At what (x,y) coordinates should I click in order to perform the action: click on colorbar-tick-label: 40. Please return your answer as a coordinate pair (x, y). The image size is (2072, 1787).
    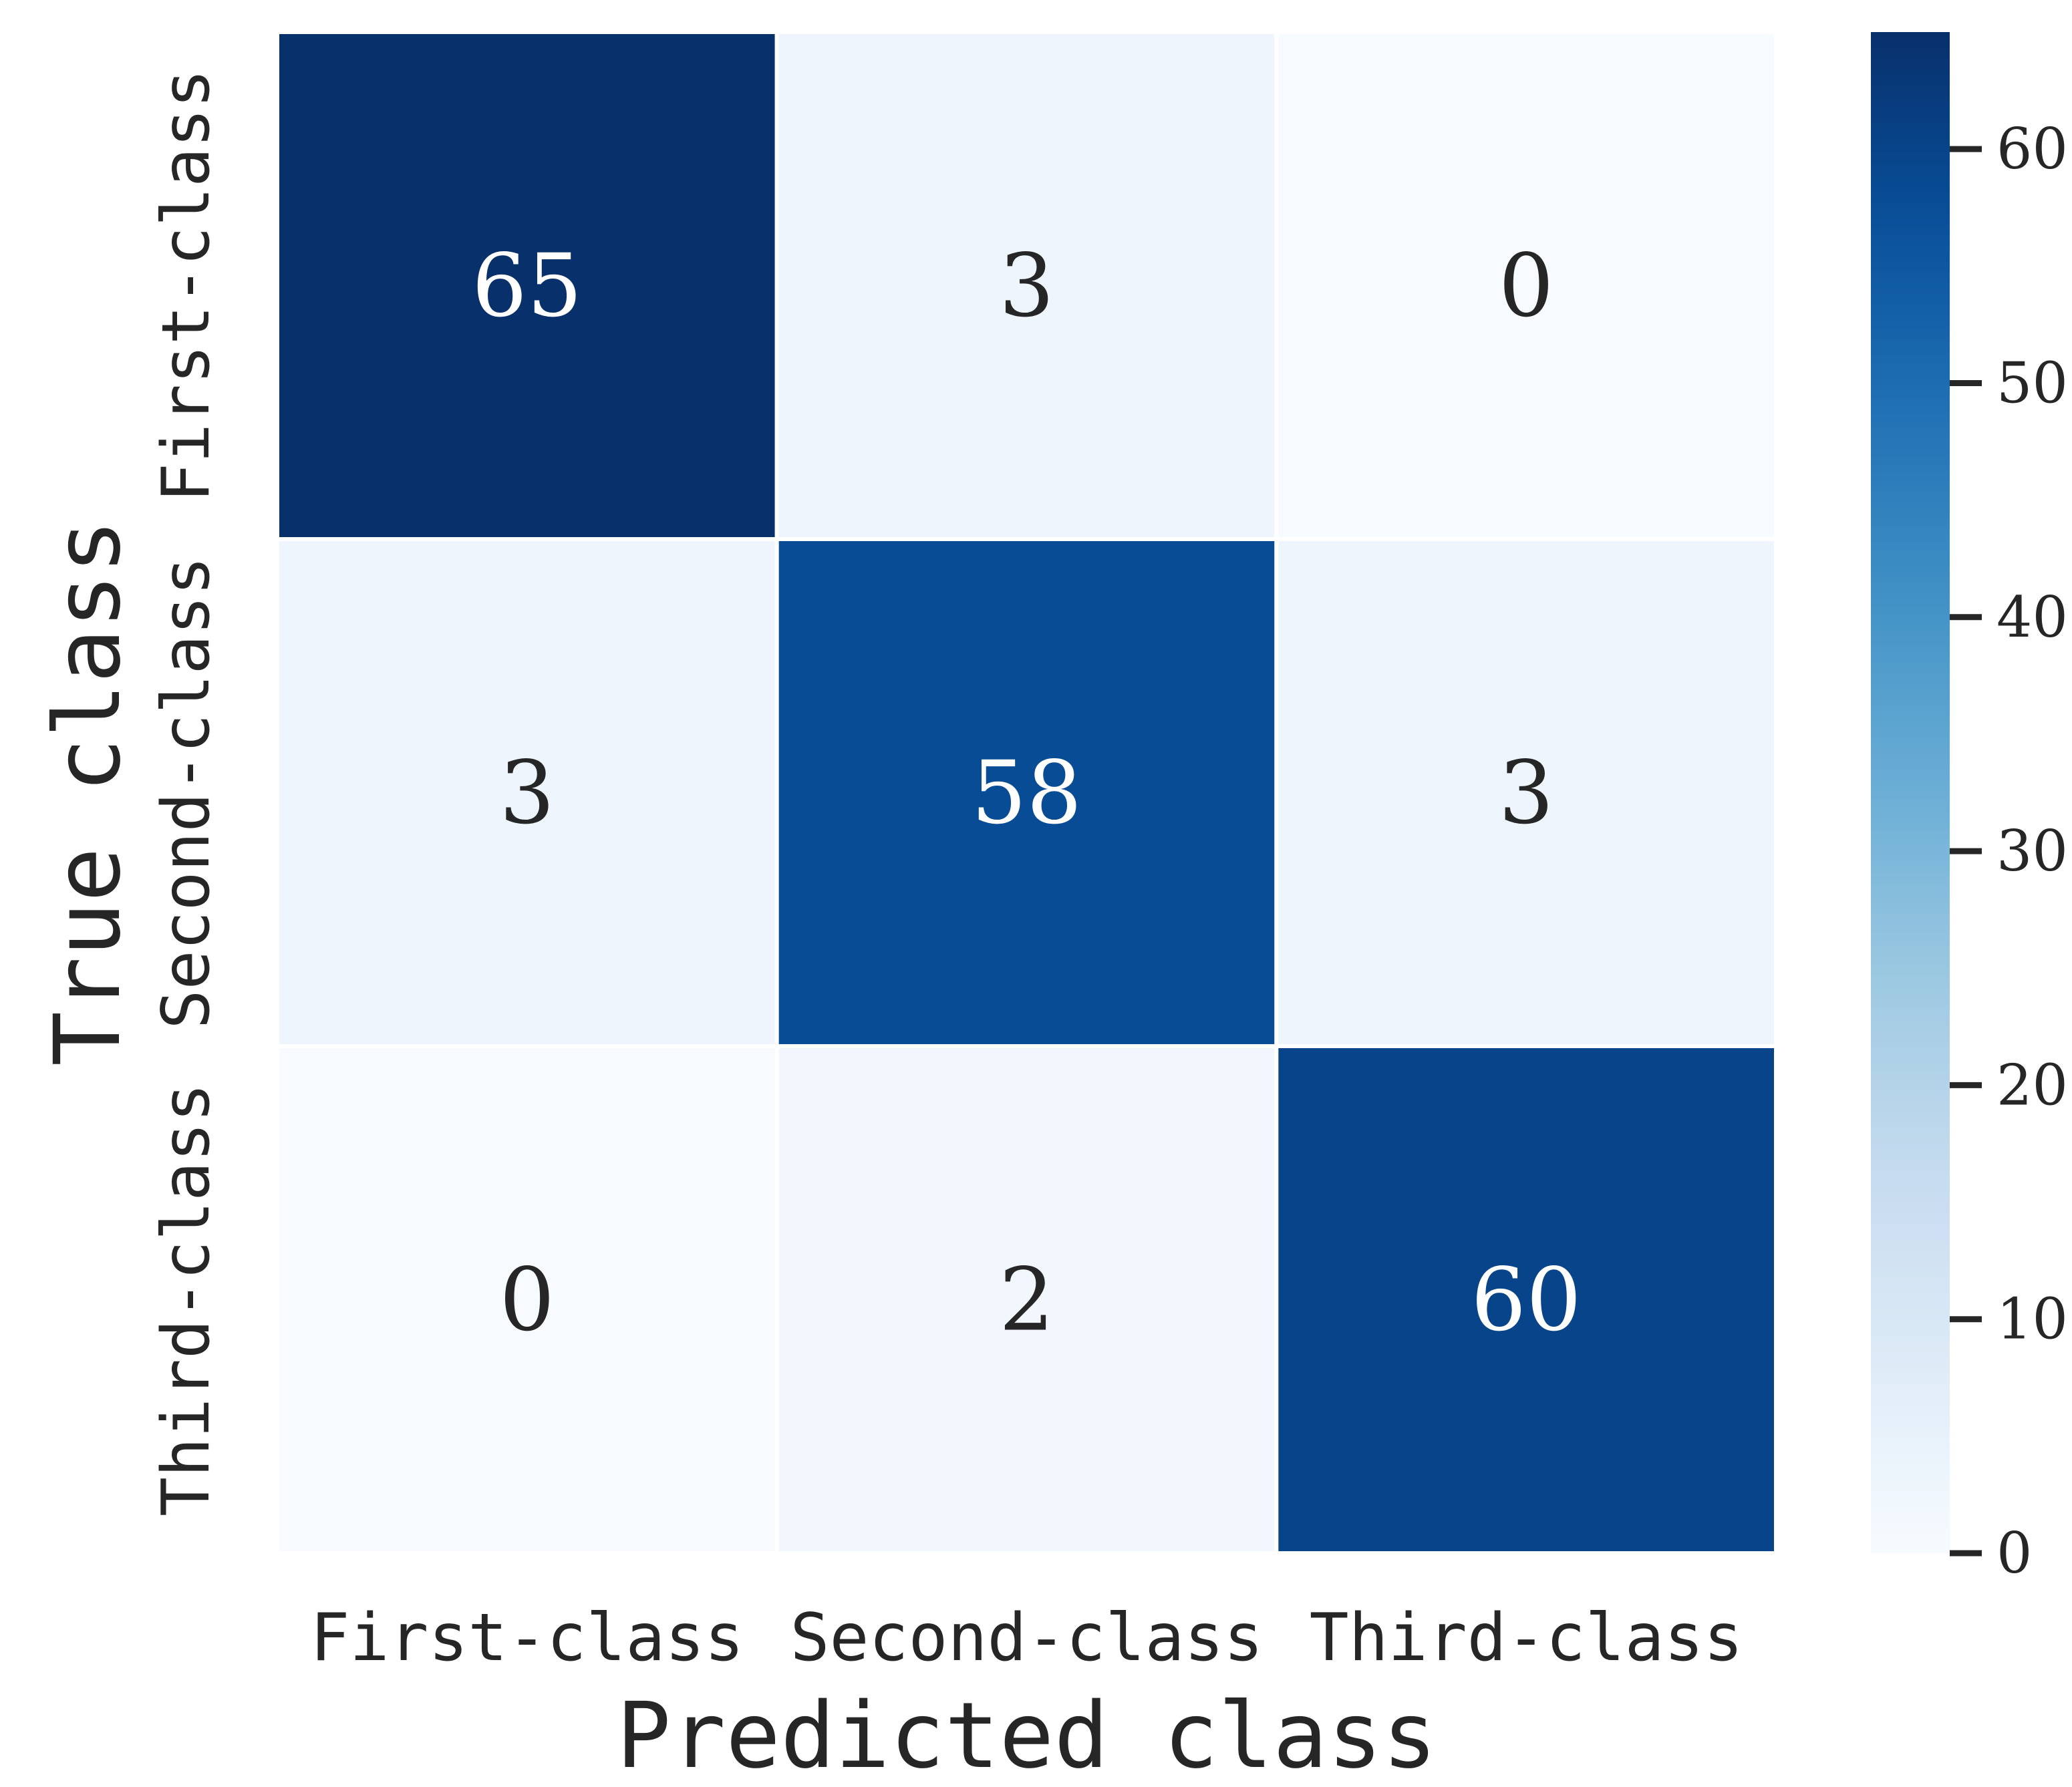
    Looking at the image, I should click on (2032, 618).